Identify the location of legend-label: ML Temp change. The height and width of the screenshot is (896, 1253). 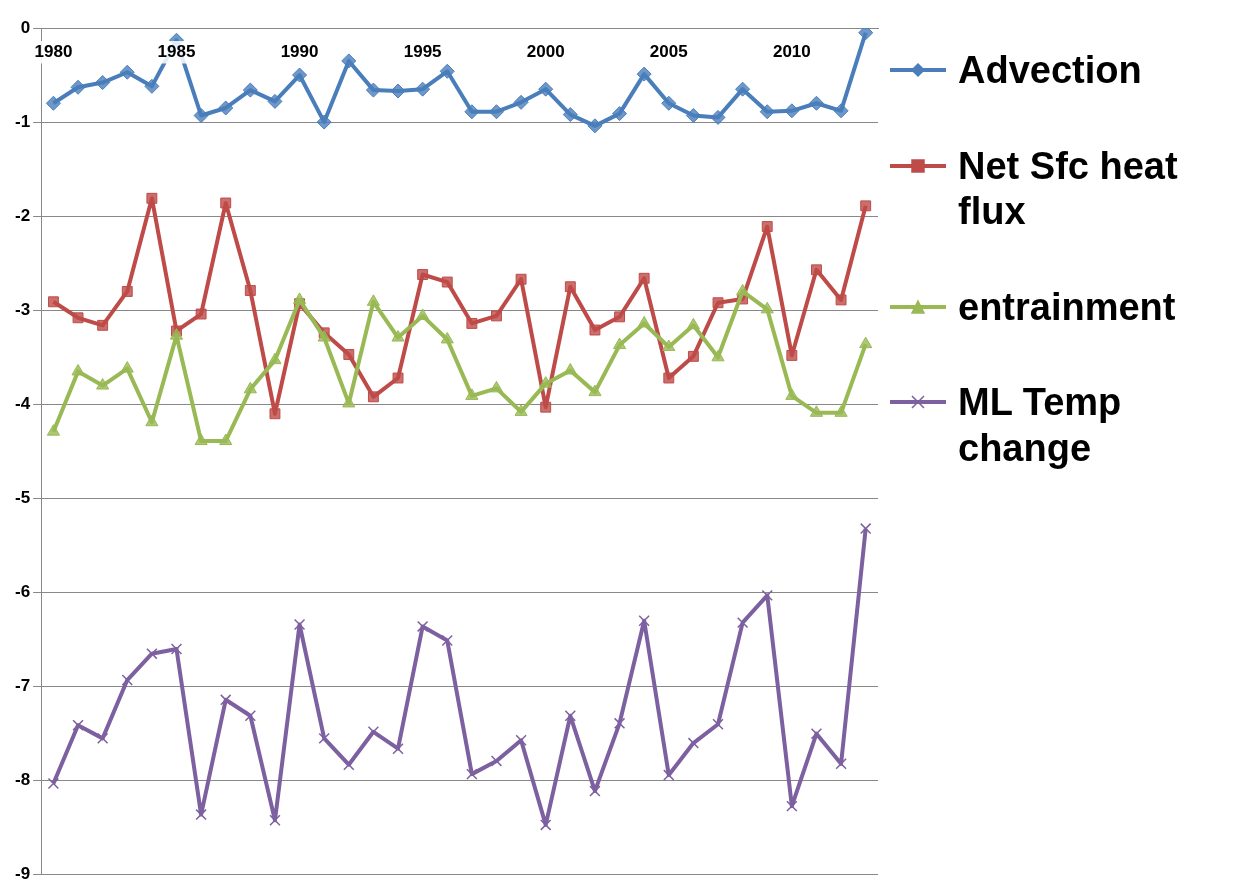
(1040, 425).